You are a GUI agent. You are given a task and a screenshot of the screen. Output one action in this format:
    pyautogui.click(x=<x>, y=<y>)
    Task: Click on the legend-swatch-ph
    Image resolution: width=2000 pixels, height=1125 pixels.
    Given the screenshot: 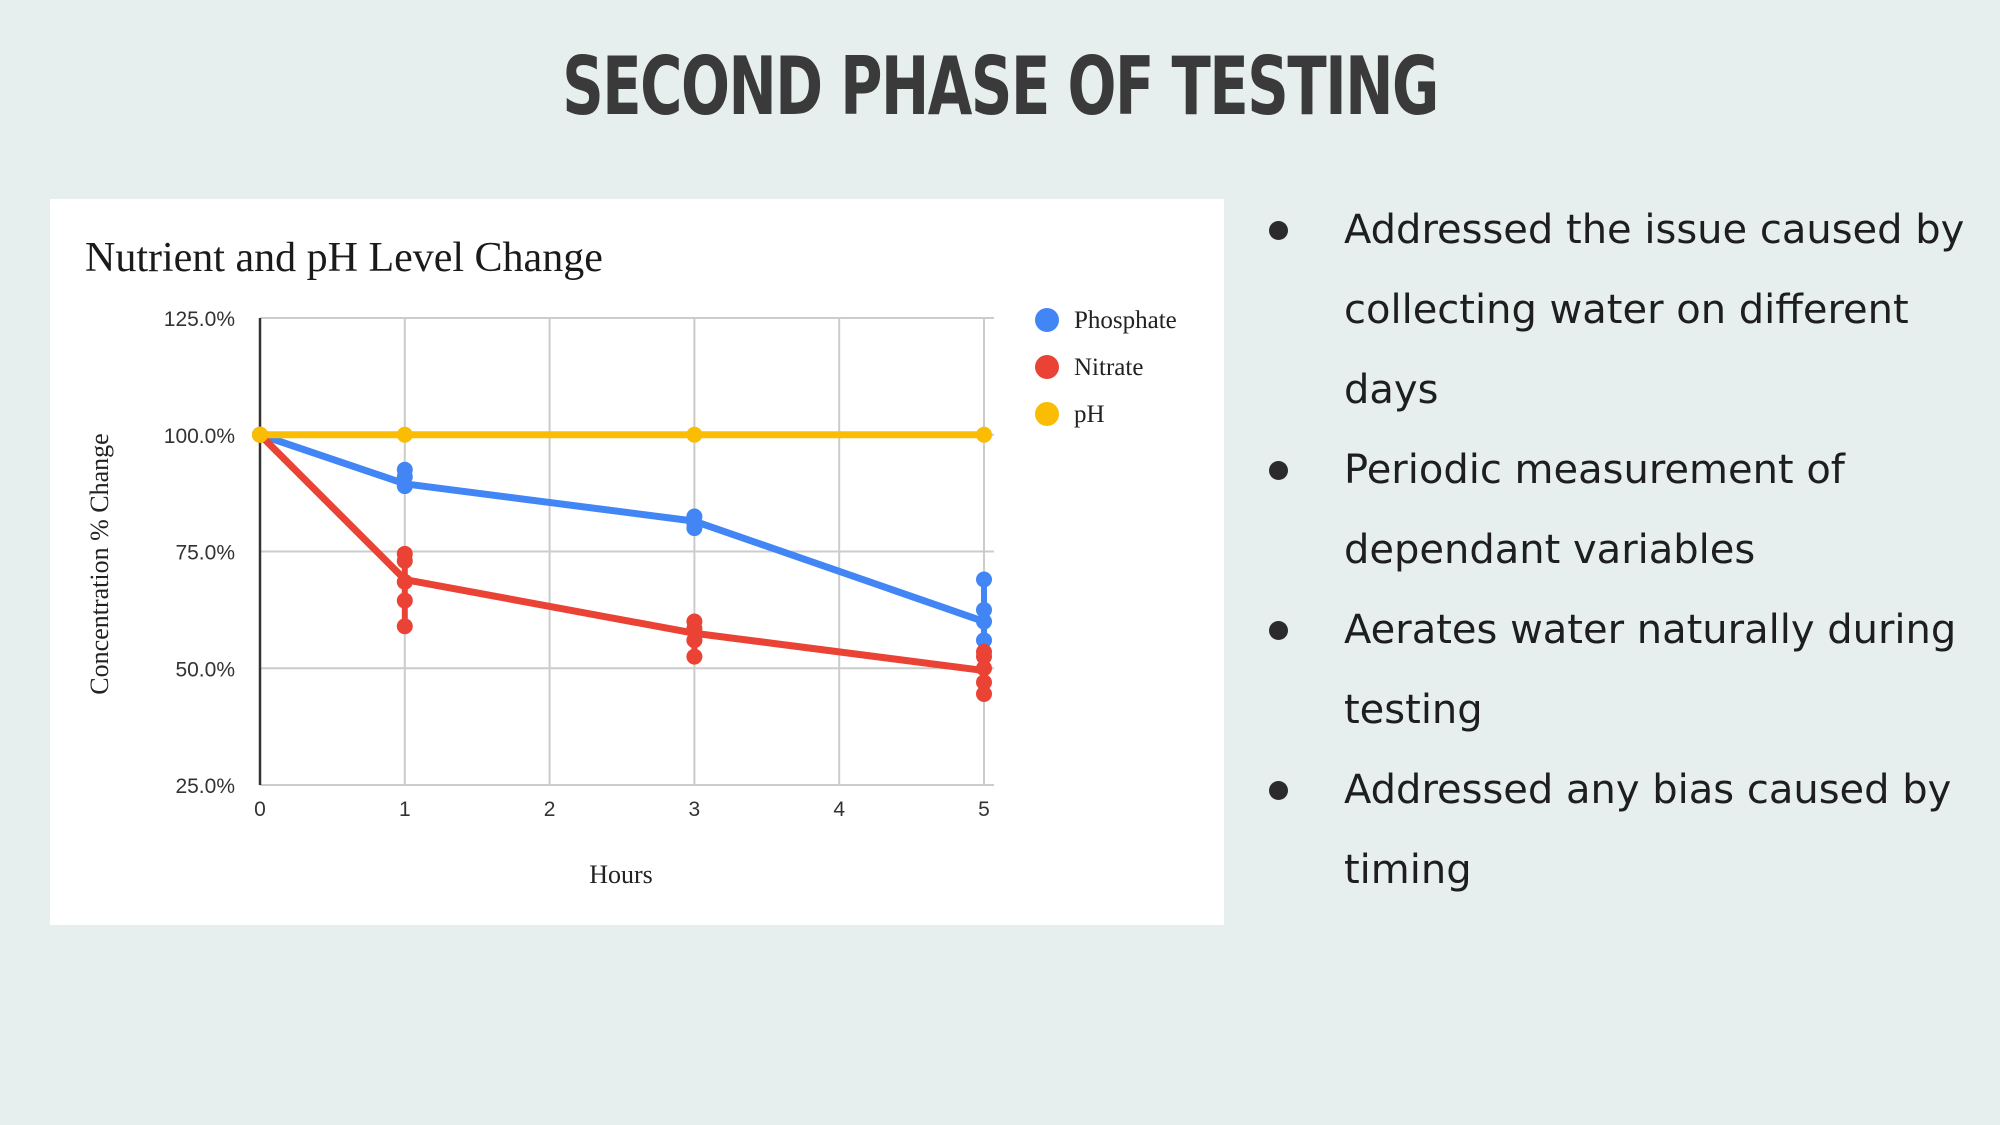 What is the action you would take?
    pyautogui.click(x=1047, y=414)
    